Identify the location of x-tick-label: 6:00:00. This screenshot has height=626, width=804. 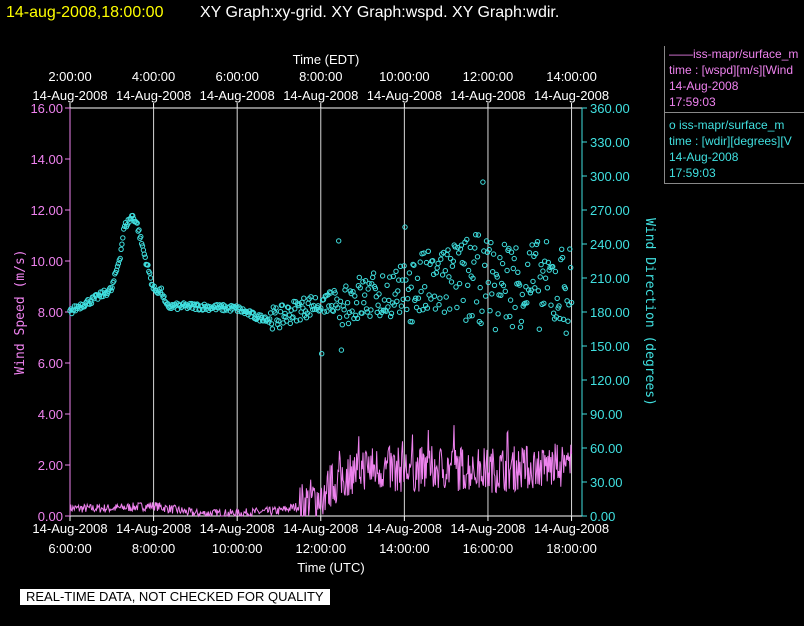
(69, 548).